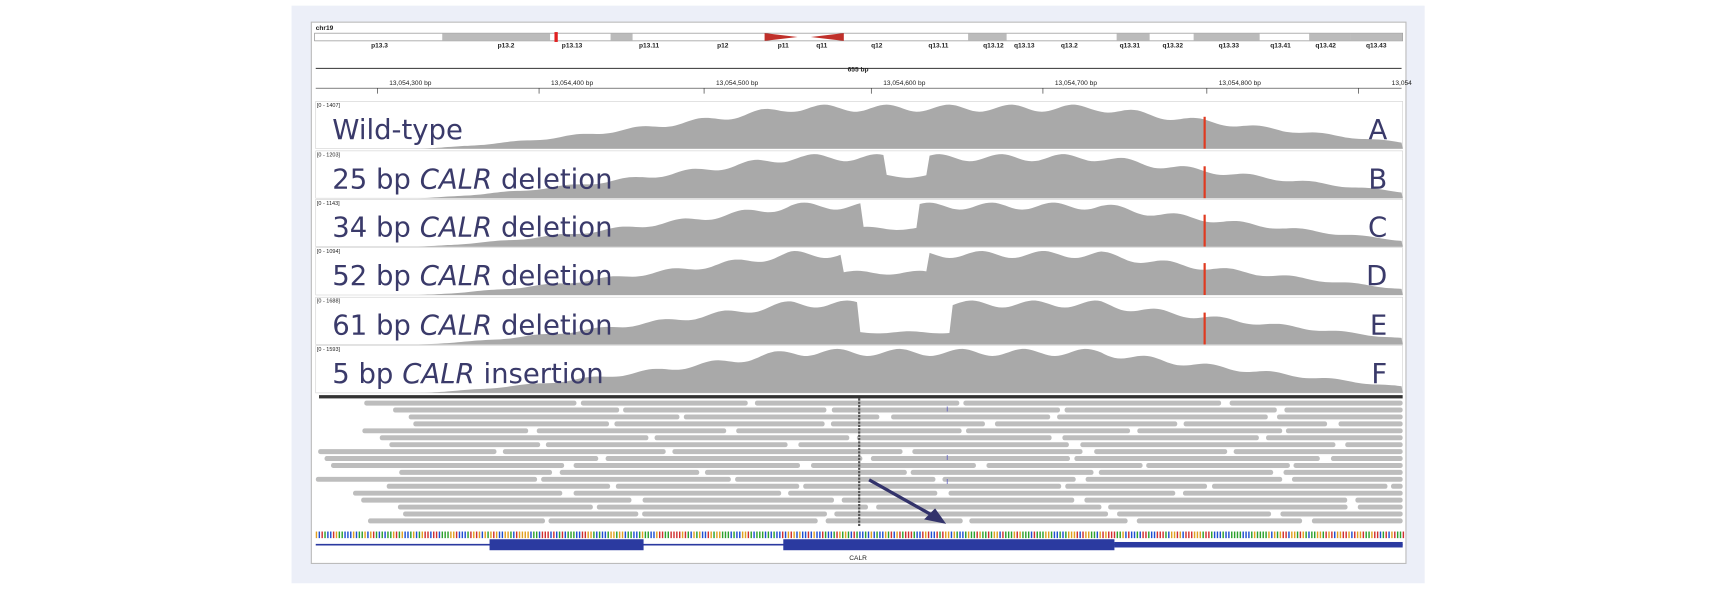  What do you see at coordinates (1130, 45) in the screenshot?
I see `band-label: q13.31` at bounding box center [1130, 45].